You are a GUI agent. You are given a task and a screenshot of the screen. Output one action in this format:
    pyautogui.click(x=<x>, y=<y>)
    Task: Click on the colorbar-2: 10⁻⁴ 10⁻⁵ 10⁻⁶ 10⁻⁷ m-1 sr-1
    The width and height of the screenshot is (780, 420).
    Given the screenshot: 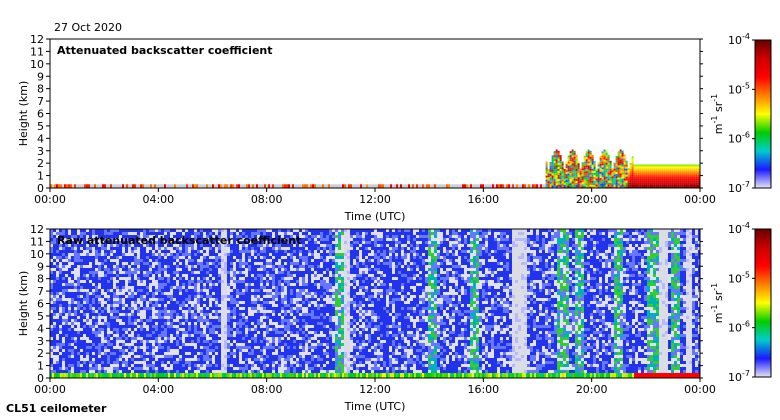 What is the action you would take?
    pyautogui.click(x=741, y=302)
    